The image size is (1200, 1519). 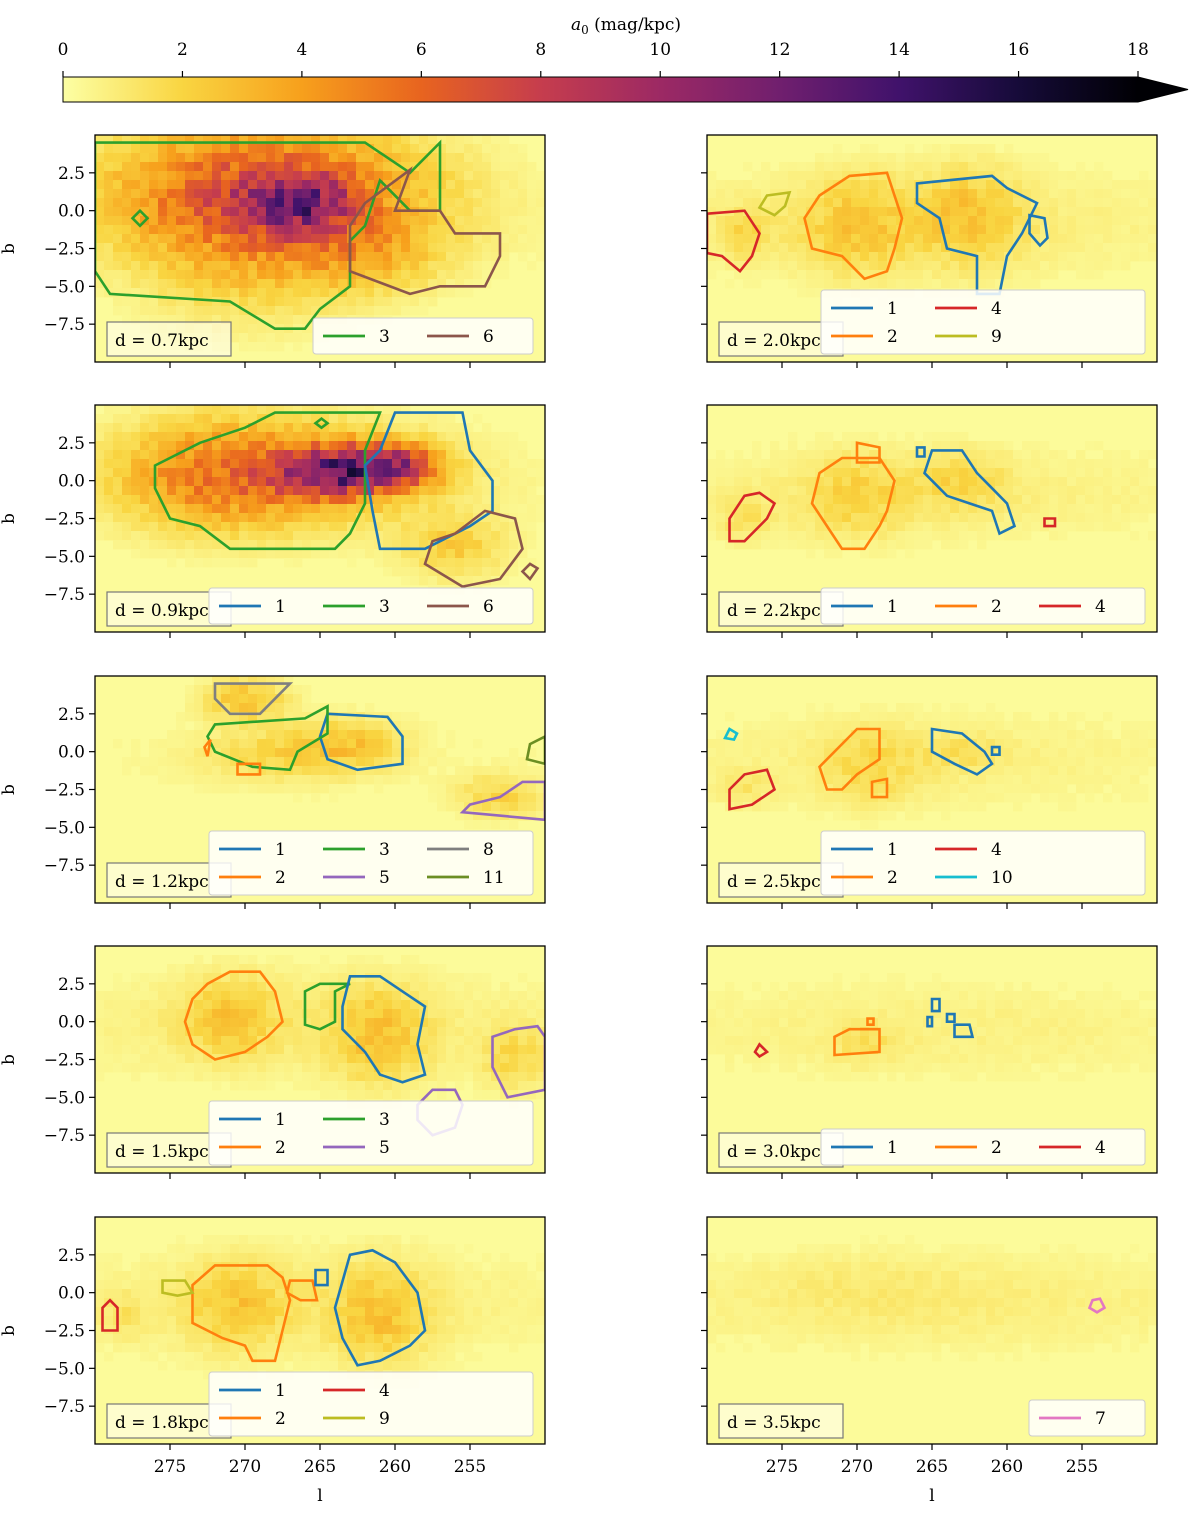 What do you see at coordinates (466, 878) in the screenshot?
I see `legend-item-11: 11` at bounding box center [466, 878].